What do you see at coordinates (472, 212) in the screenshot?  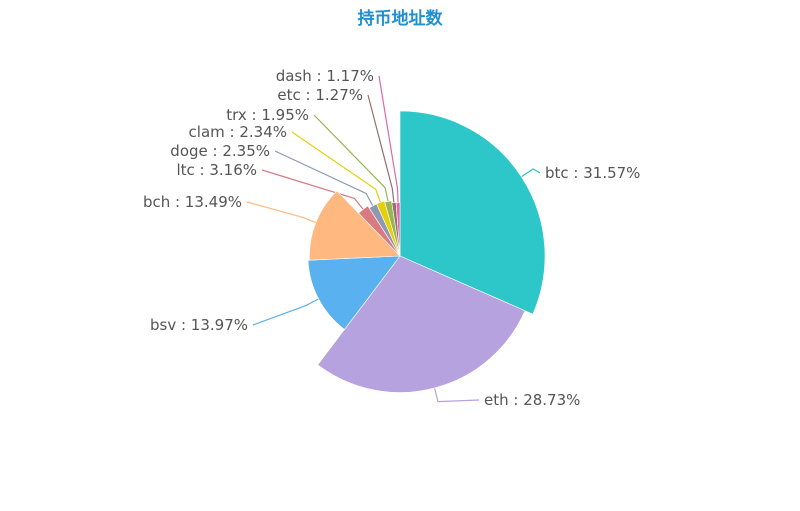 I see `pie-slice-btc` at bounding box center [472, 212].